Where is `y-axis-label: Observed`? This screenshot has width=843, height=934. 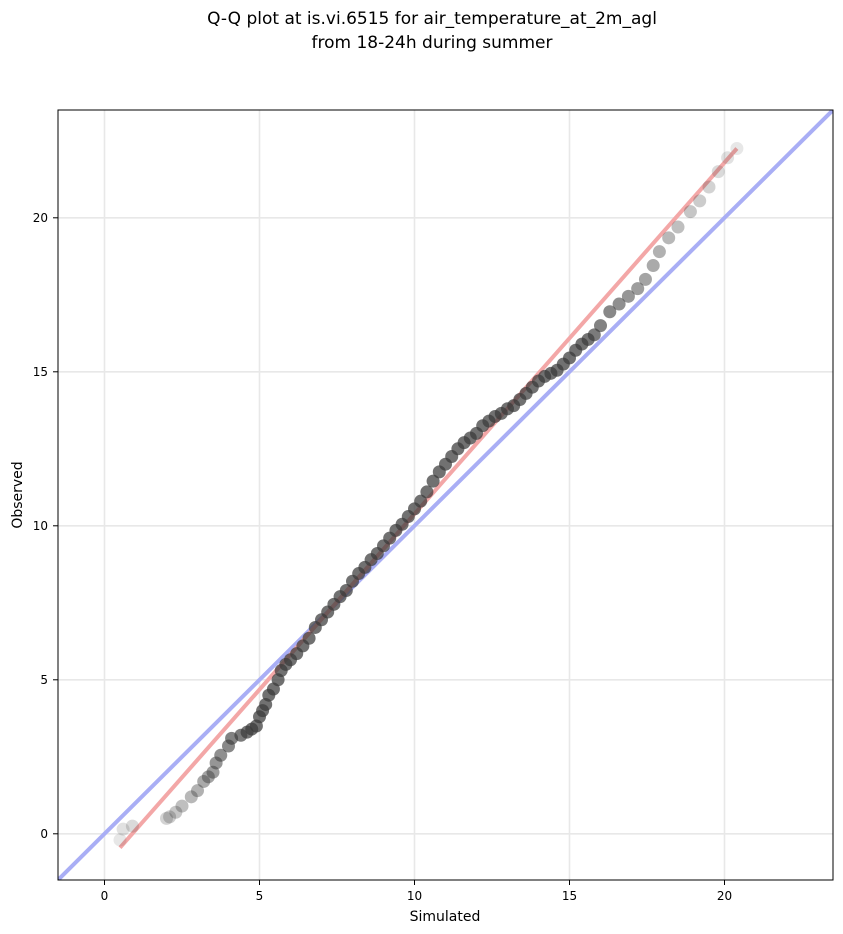 y-axis-label: Observed is located at coordinates (18, 494).